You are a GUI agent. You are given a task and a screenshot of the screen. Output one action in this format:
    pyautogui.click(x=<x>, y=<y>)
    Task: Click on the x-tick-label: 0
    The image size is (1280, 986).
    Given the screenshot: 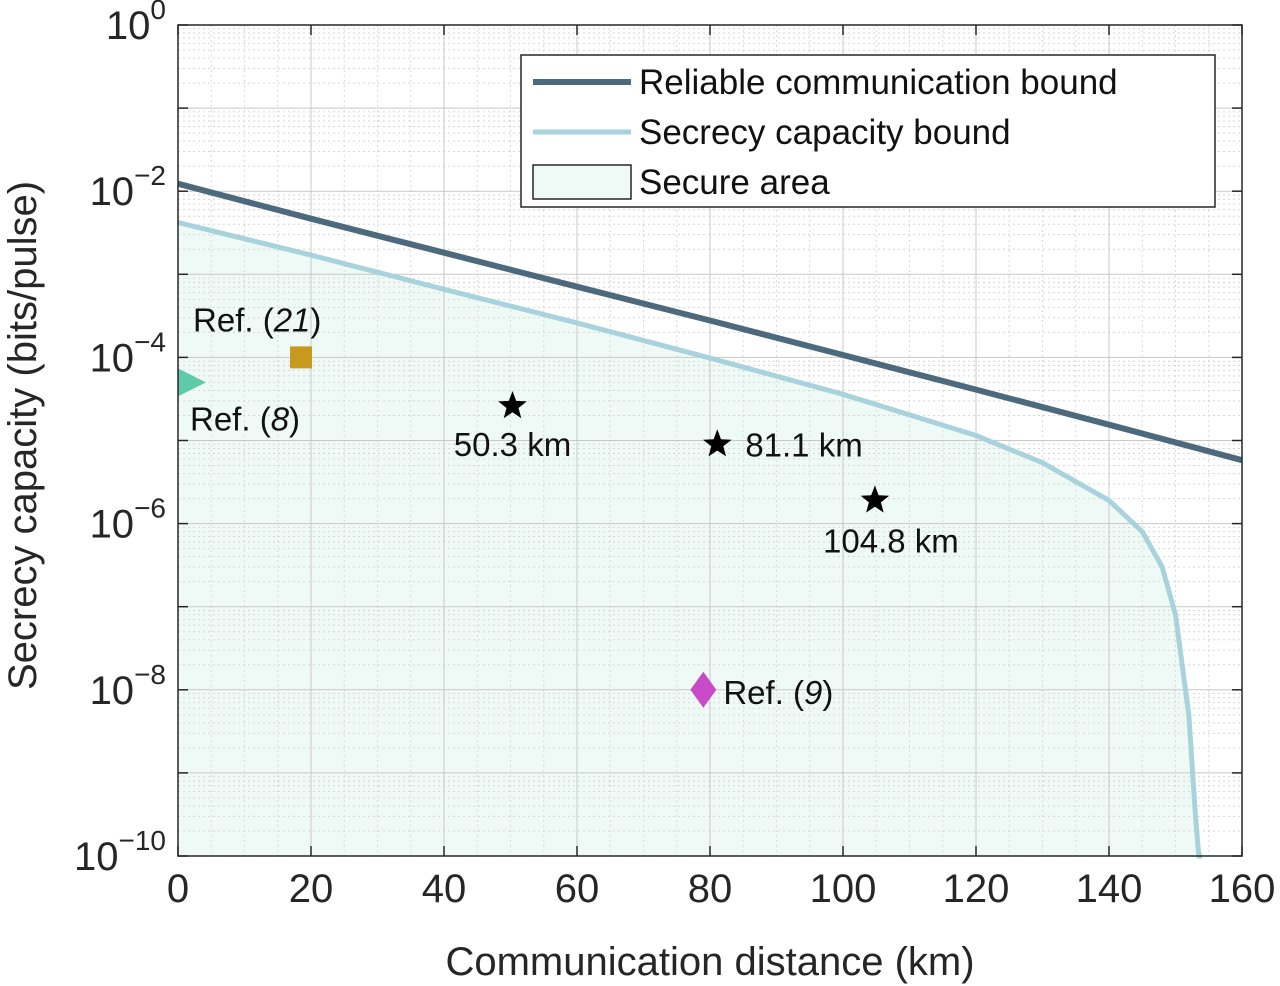 What is the action you would take?
    pyautogui.click(x=178, y=889)
    